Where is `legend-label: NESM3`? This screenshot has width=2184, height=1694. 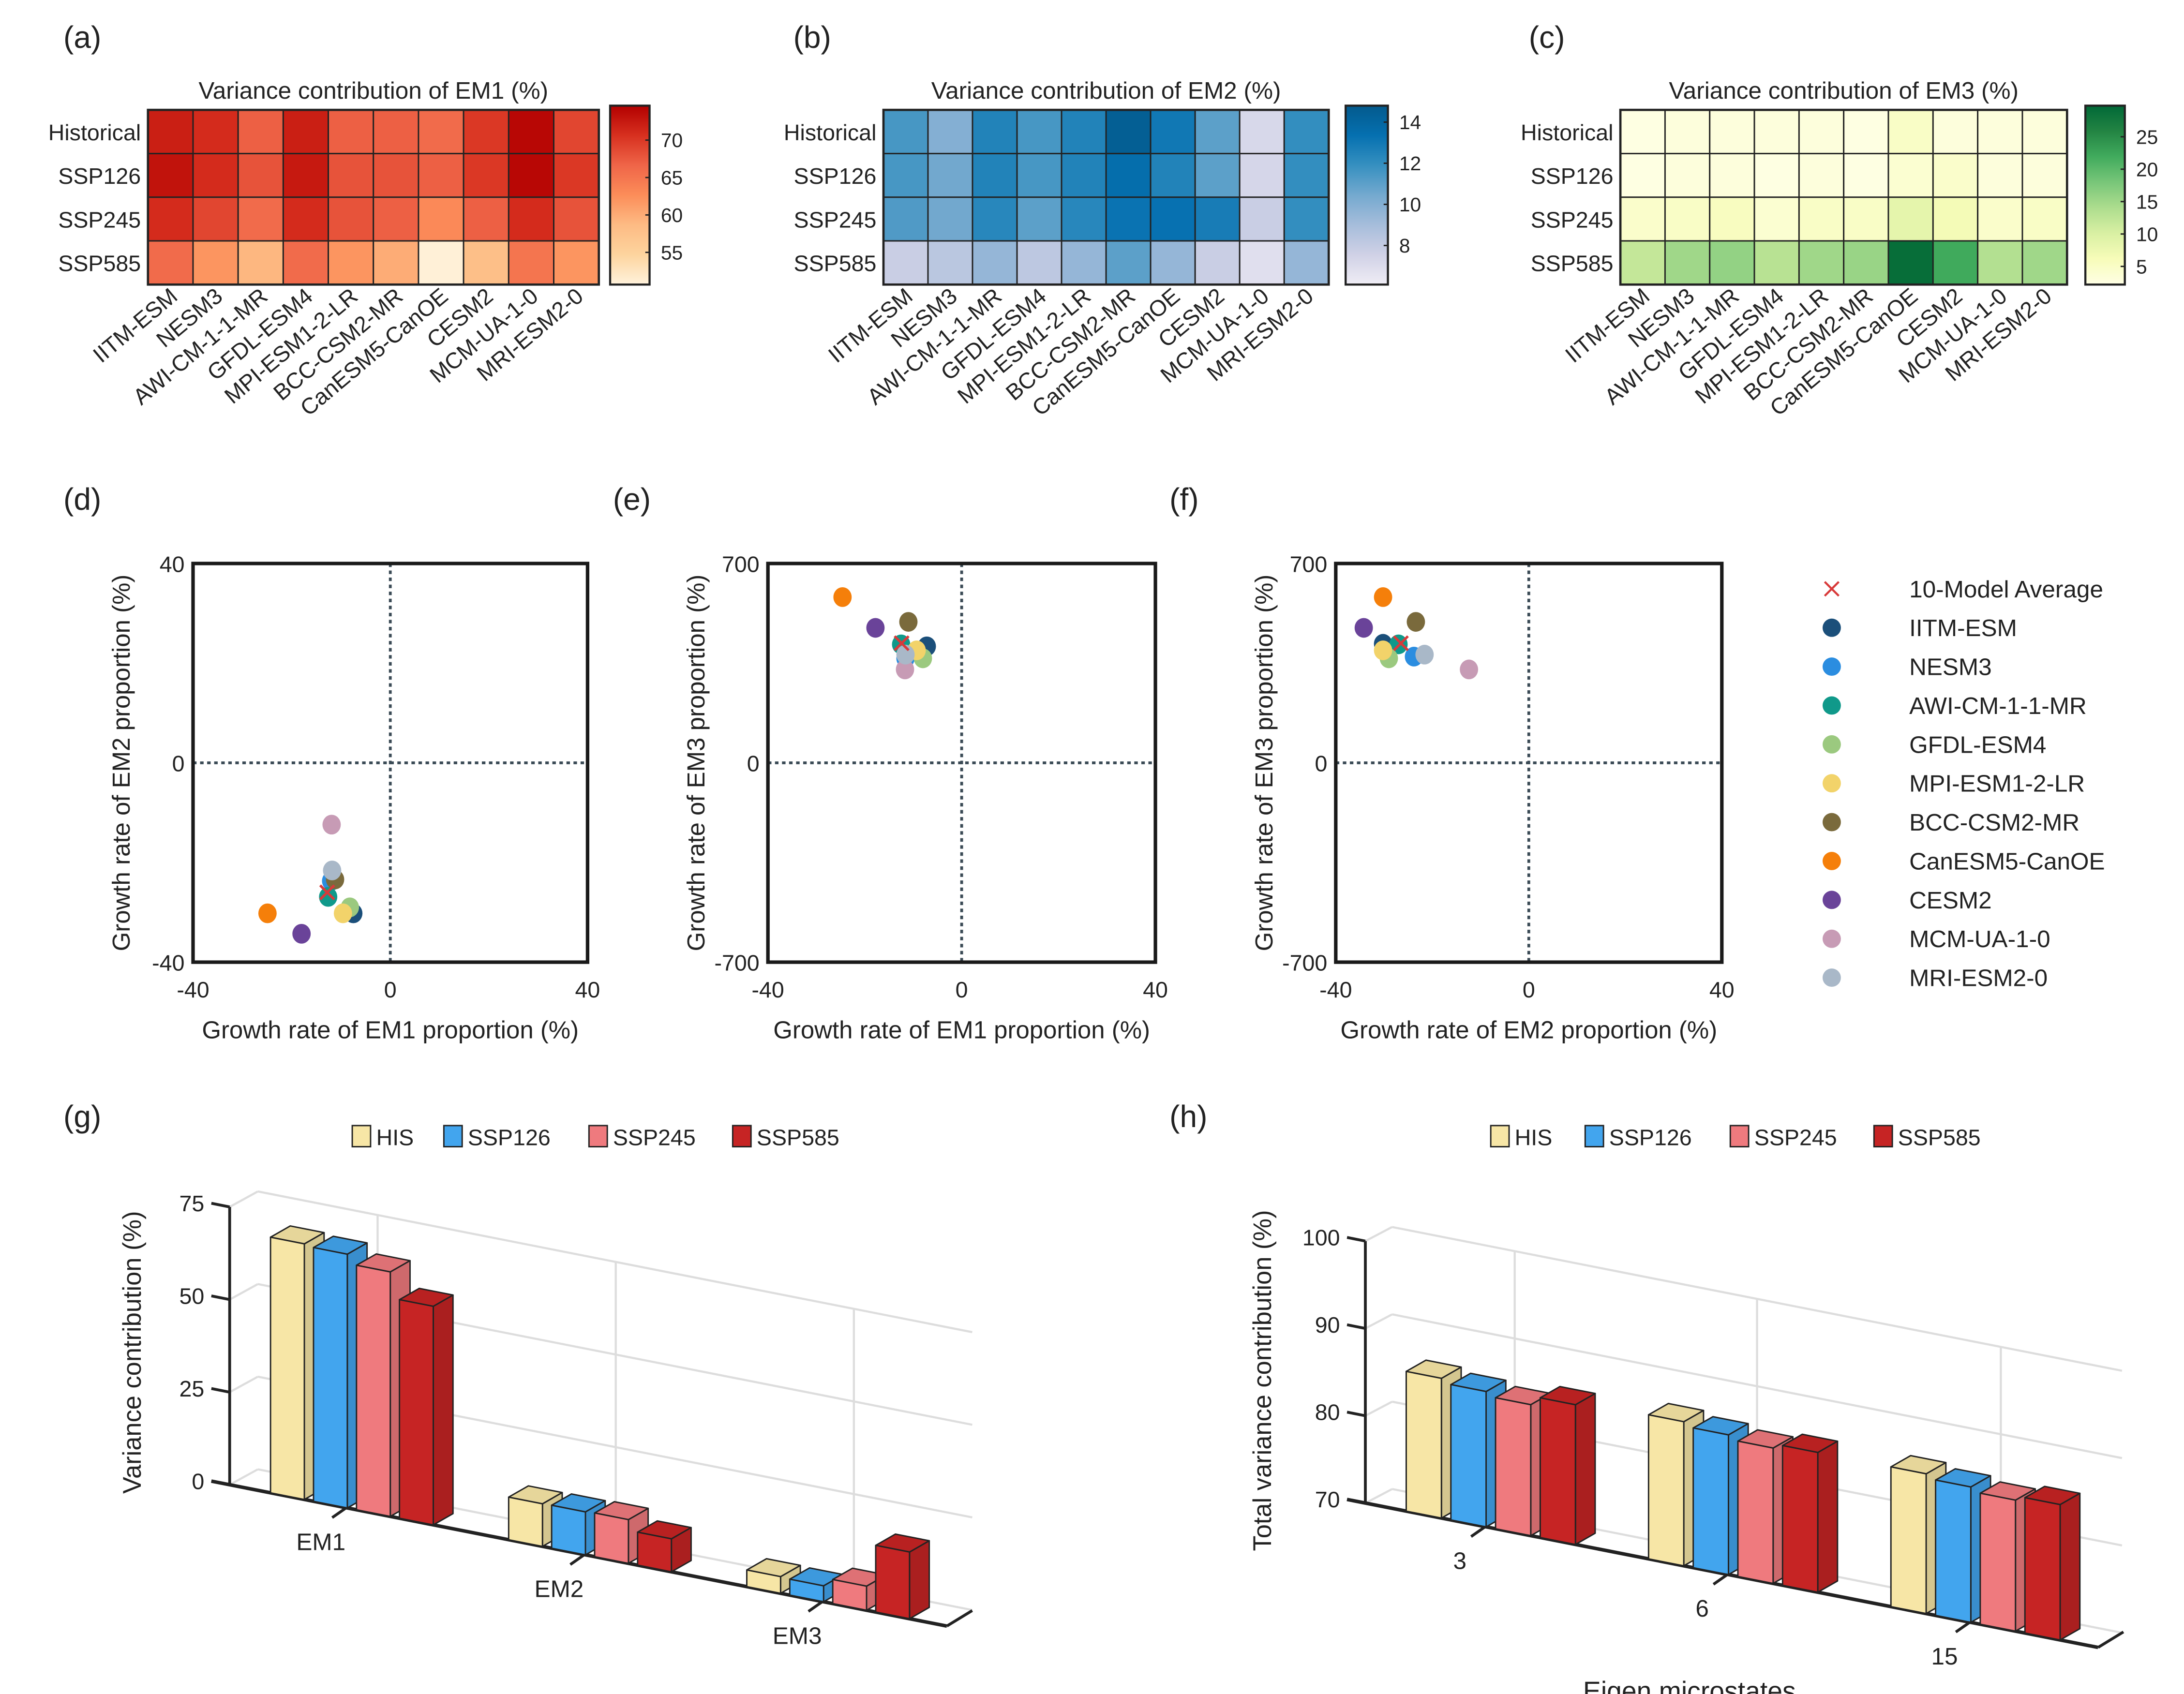 legend-label: NESM3 is located at coordinates (1950, 667).